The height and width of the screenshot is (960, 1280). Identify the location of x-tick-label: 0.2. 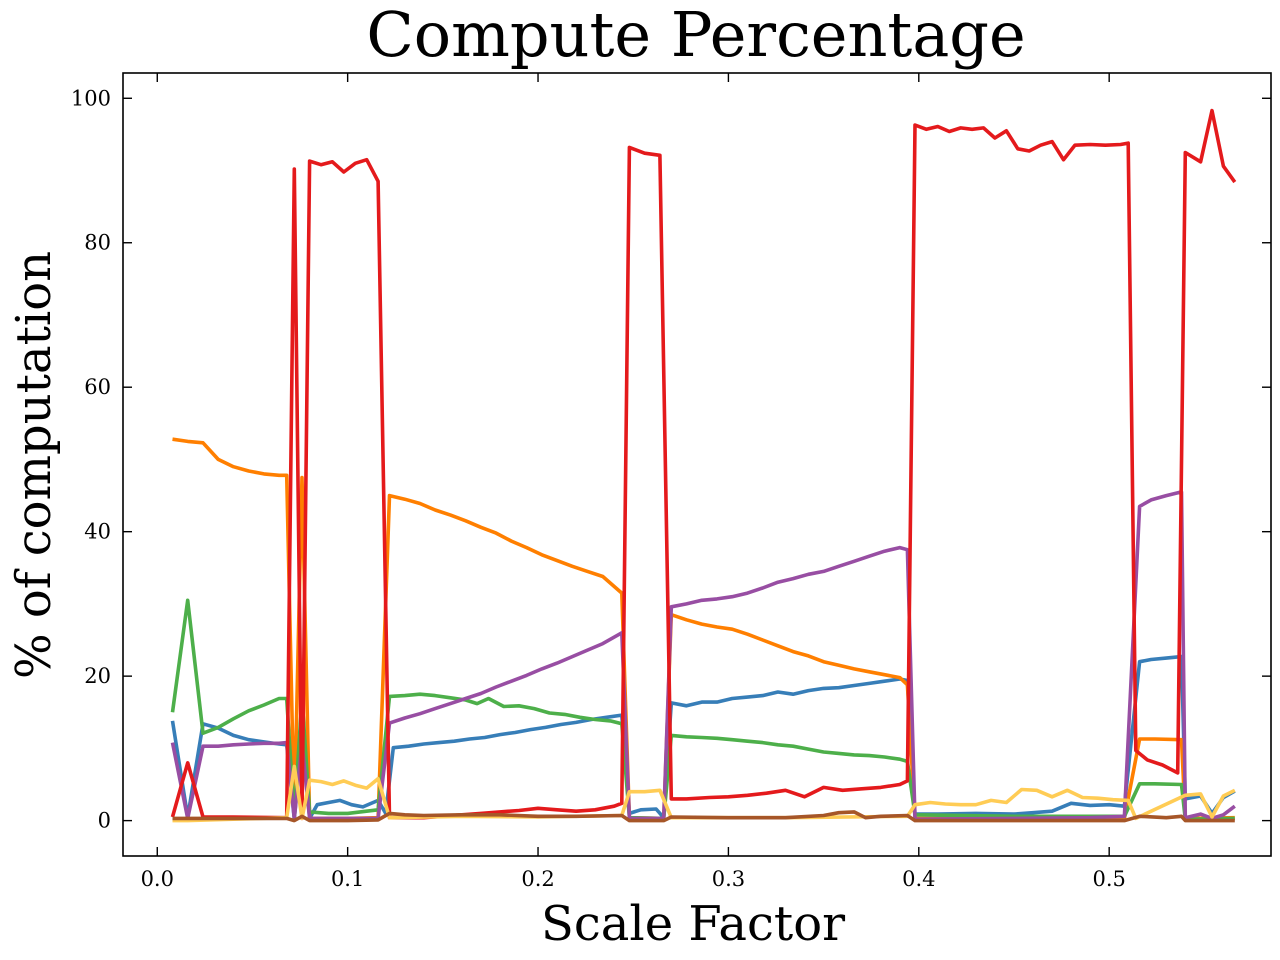
(537, 879).